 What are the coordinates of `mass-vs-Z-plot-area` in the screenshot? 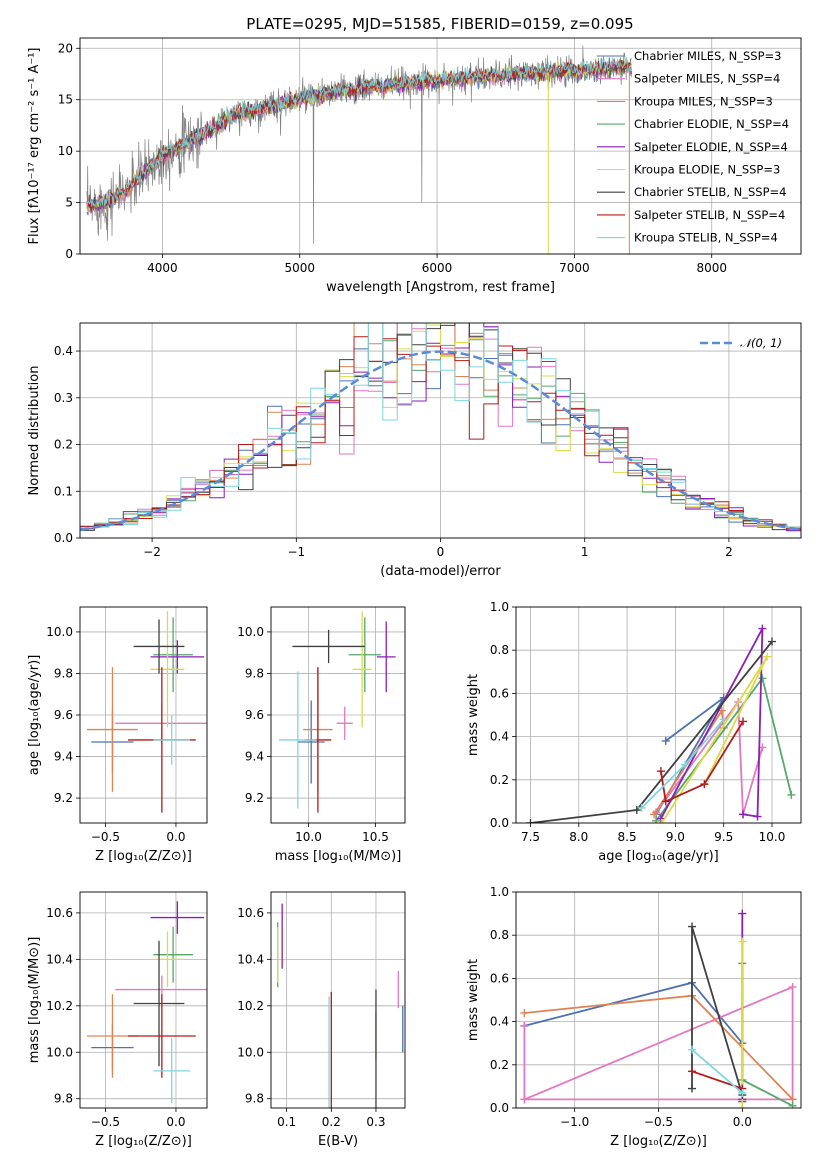 It's located at (147, 1002).